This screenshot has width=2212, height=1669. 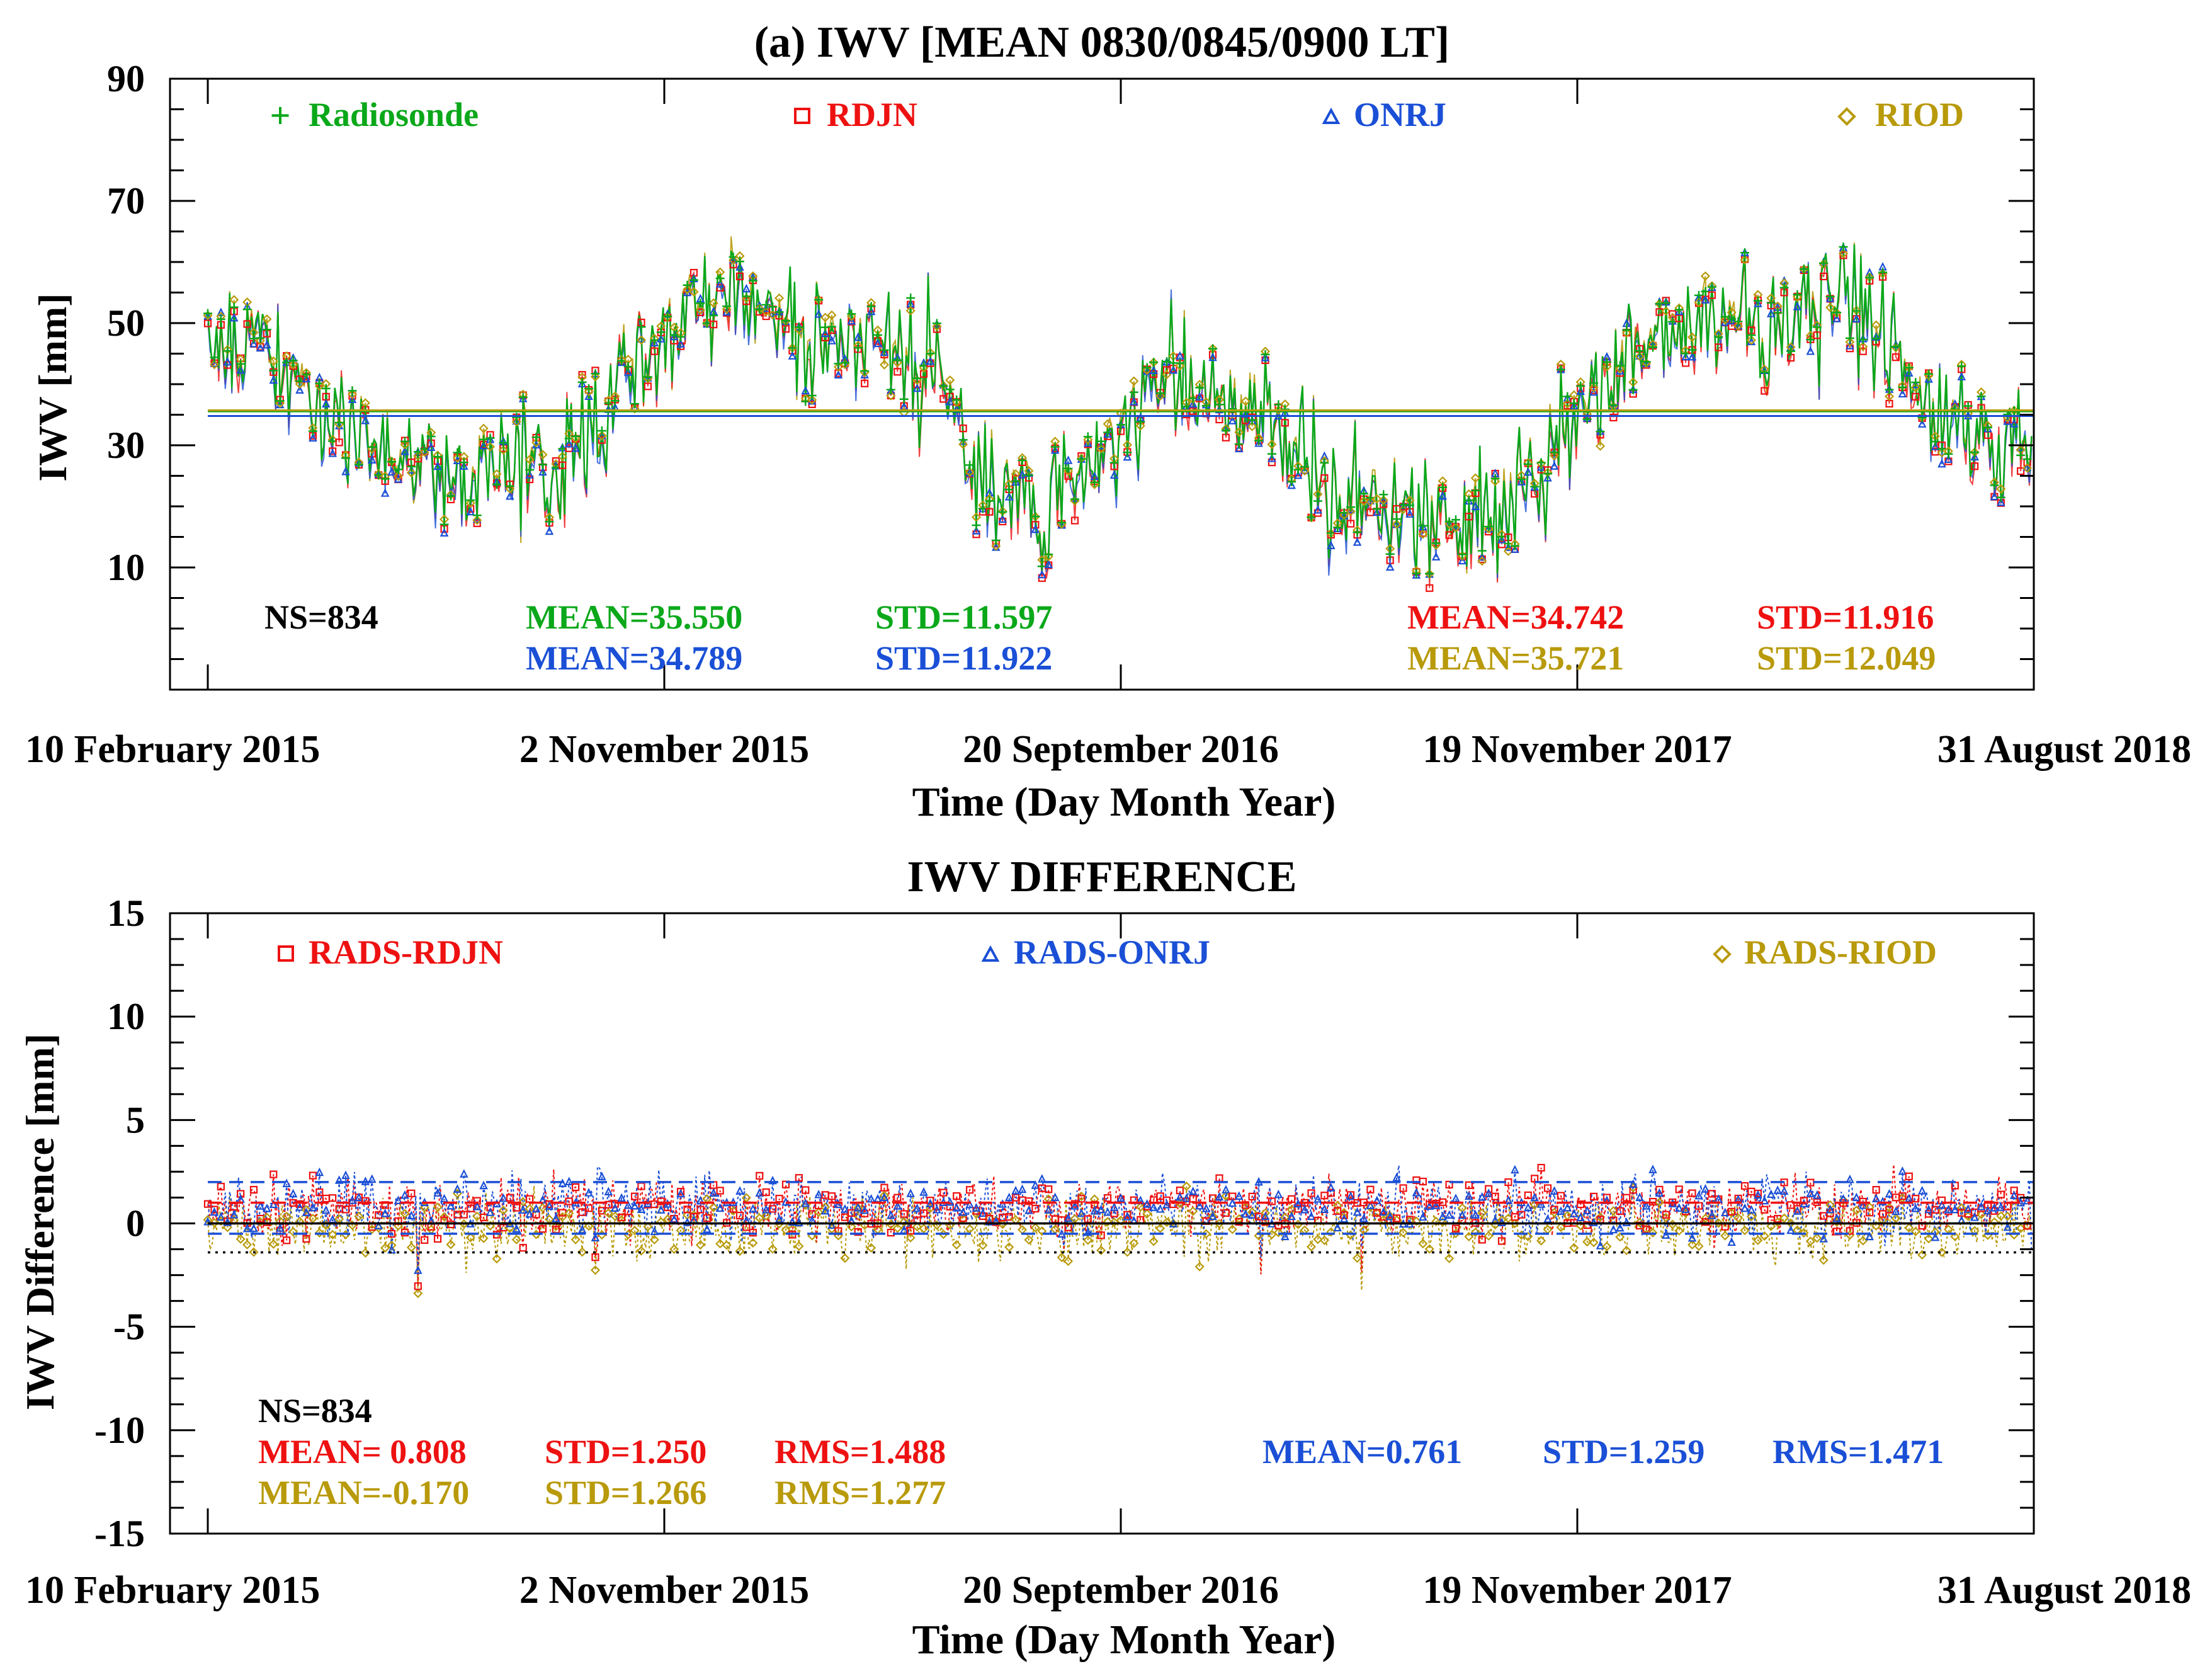 I want to click on rads-riod-mean: MEAN=-0.170, so click(x=363, y=1493).